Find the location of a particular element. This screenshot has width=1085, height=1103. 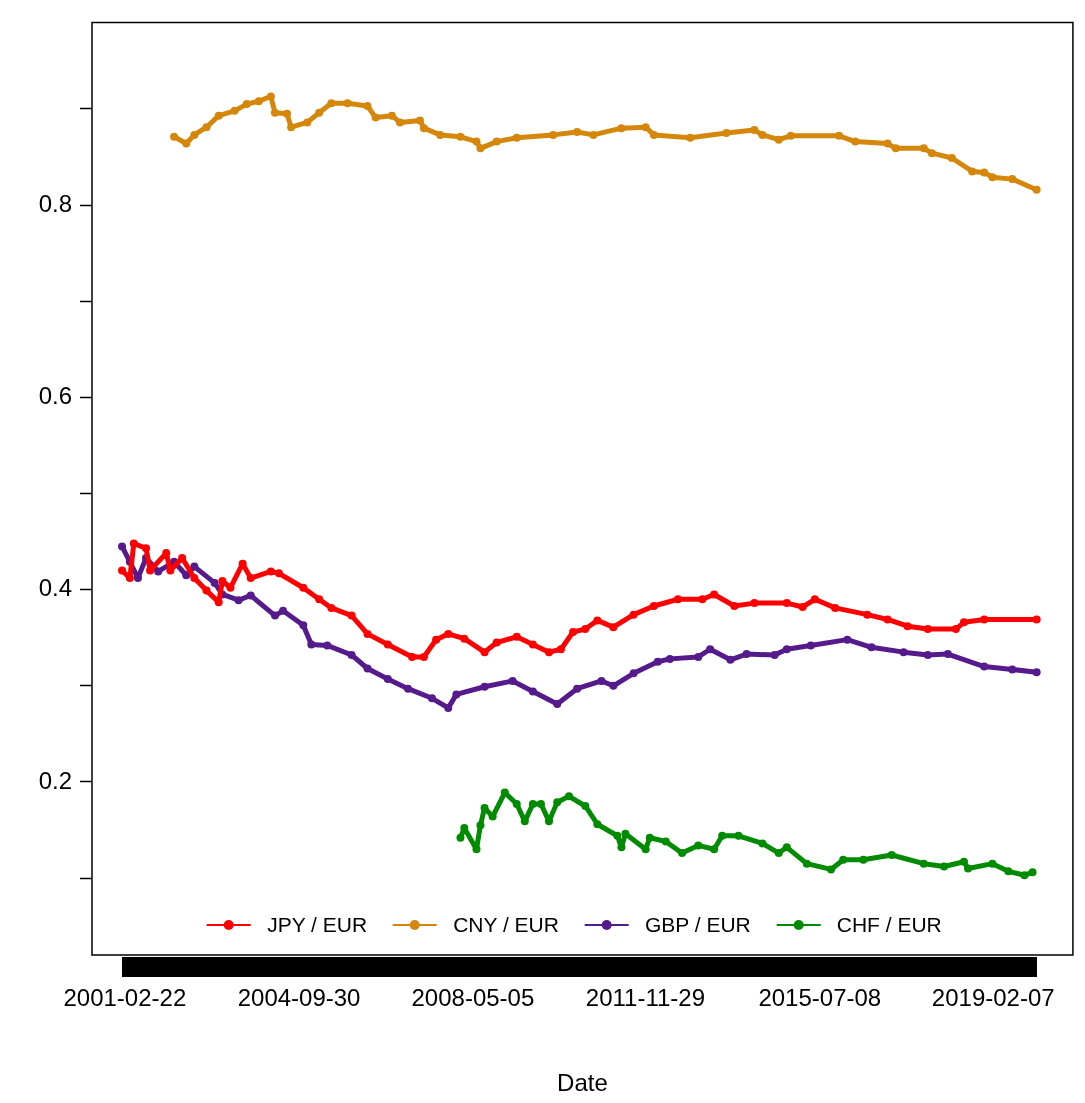

x-axis-title: Date is located at coordinates (582, 1083).